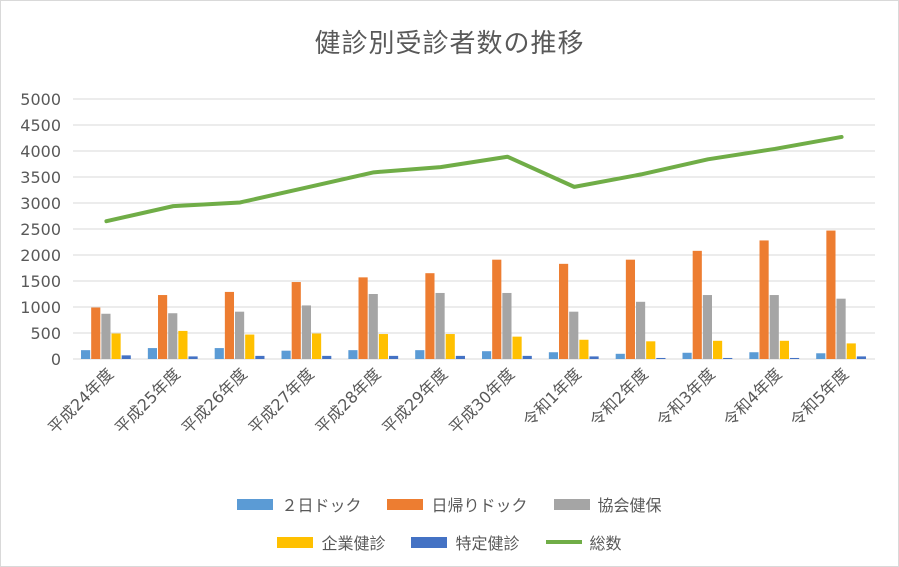 Image resolution: width=899 pixels, height=567 pixels. Describe the element at coordinates (754, 355) in the screenshot. I see `bar-series0-cat10` at that location.